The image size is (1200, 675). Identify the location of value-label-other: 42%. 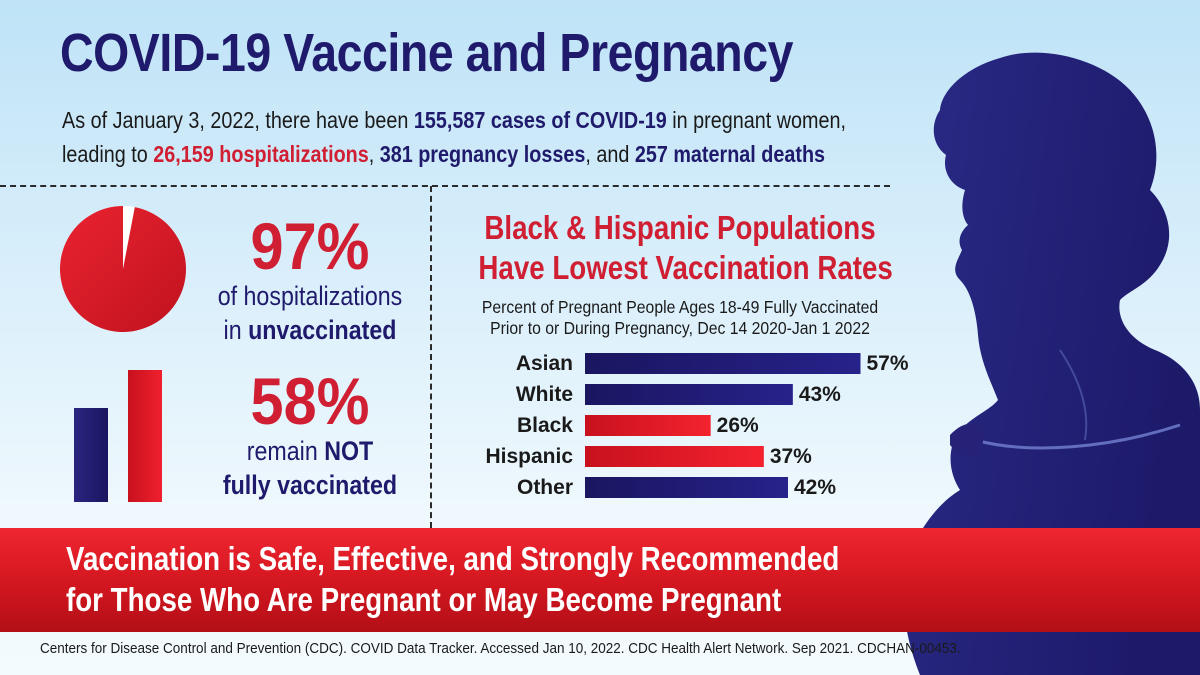
(815, 487).